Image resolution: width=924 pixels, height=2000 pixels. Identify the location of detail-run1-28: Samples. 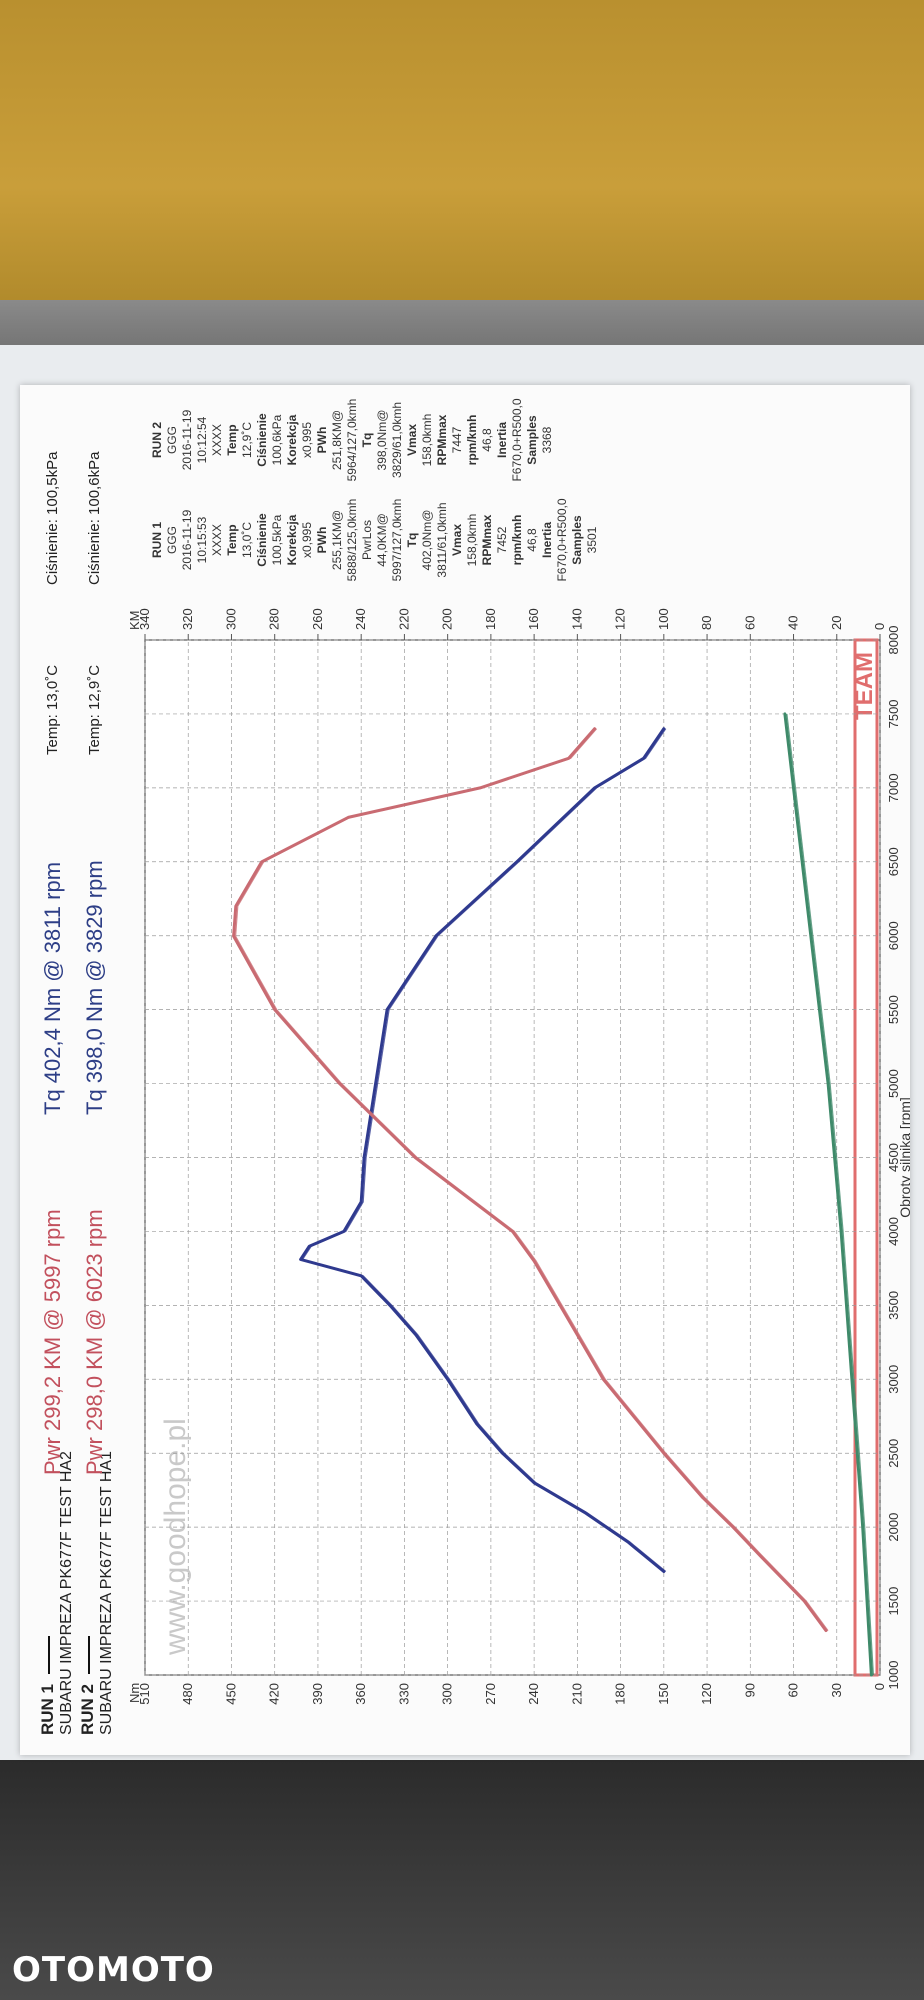
(577, 540).